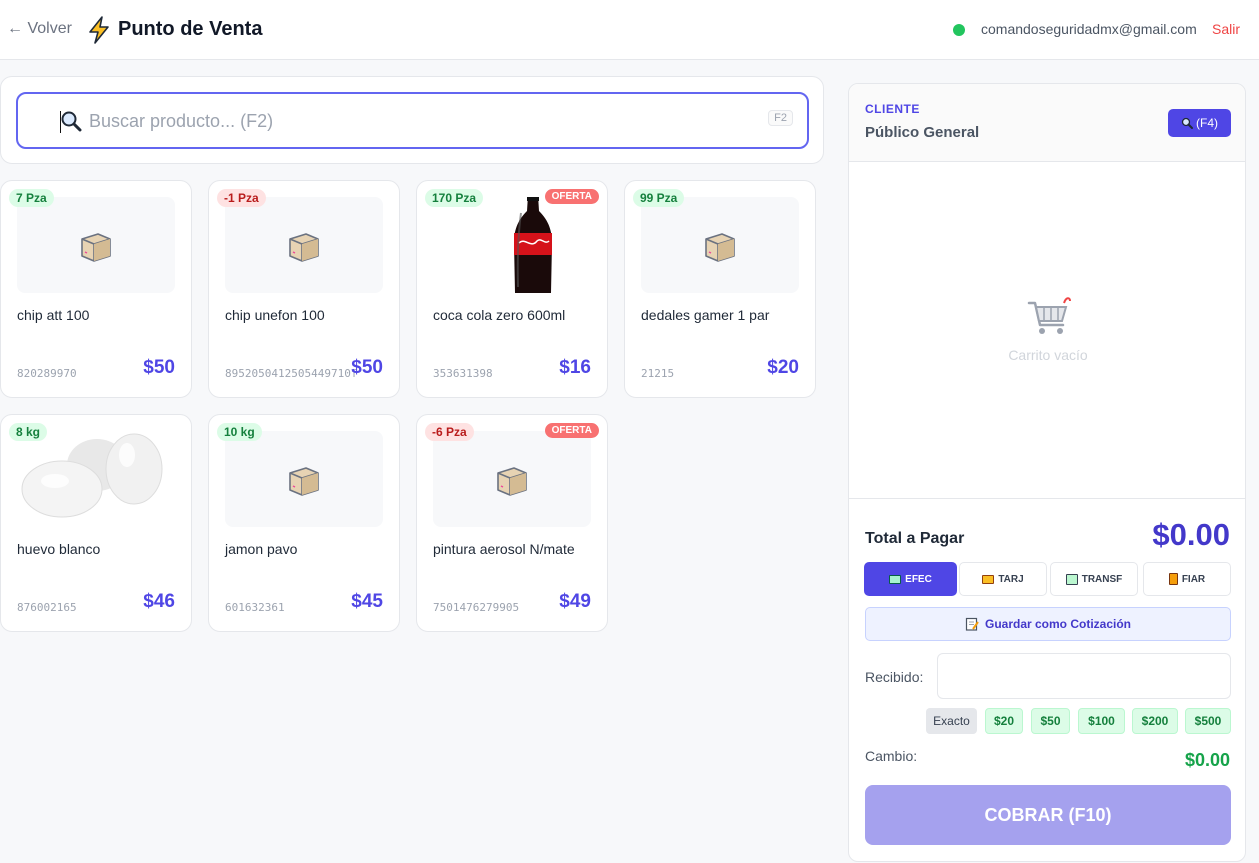  I want to click on search-card: Buscar producto... (F2) F2, so click(412, 120).